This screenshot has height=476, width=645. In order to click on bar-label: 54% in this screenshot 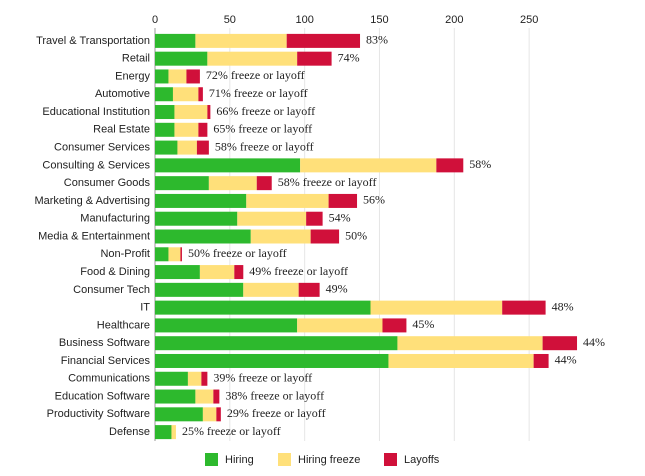, I will do `click(340, 217)`.